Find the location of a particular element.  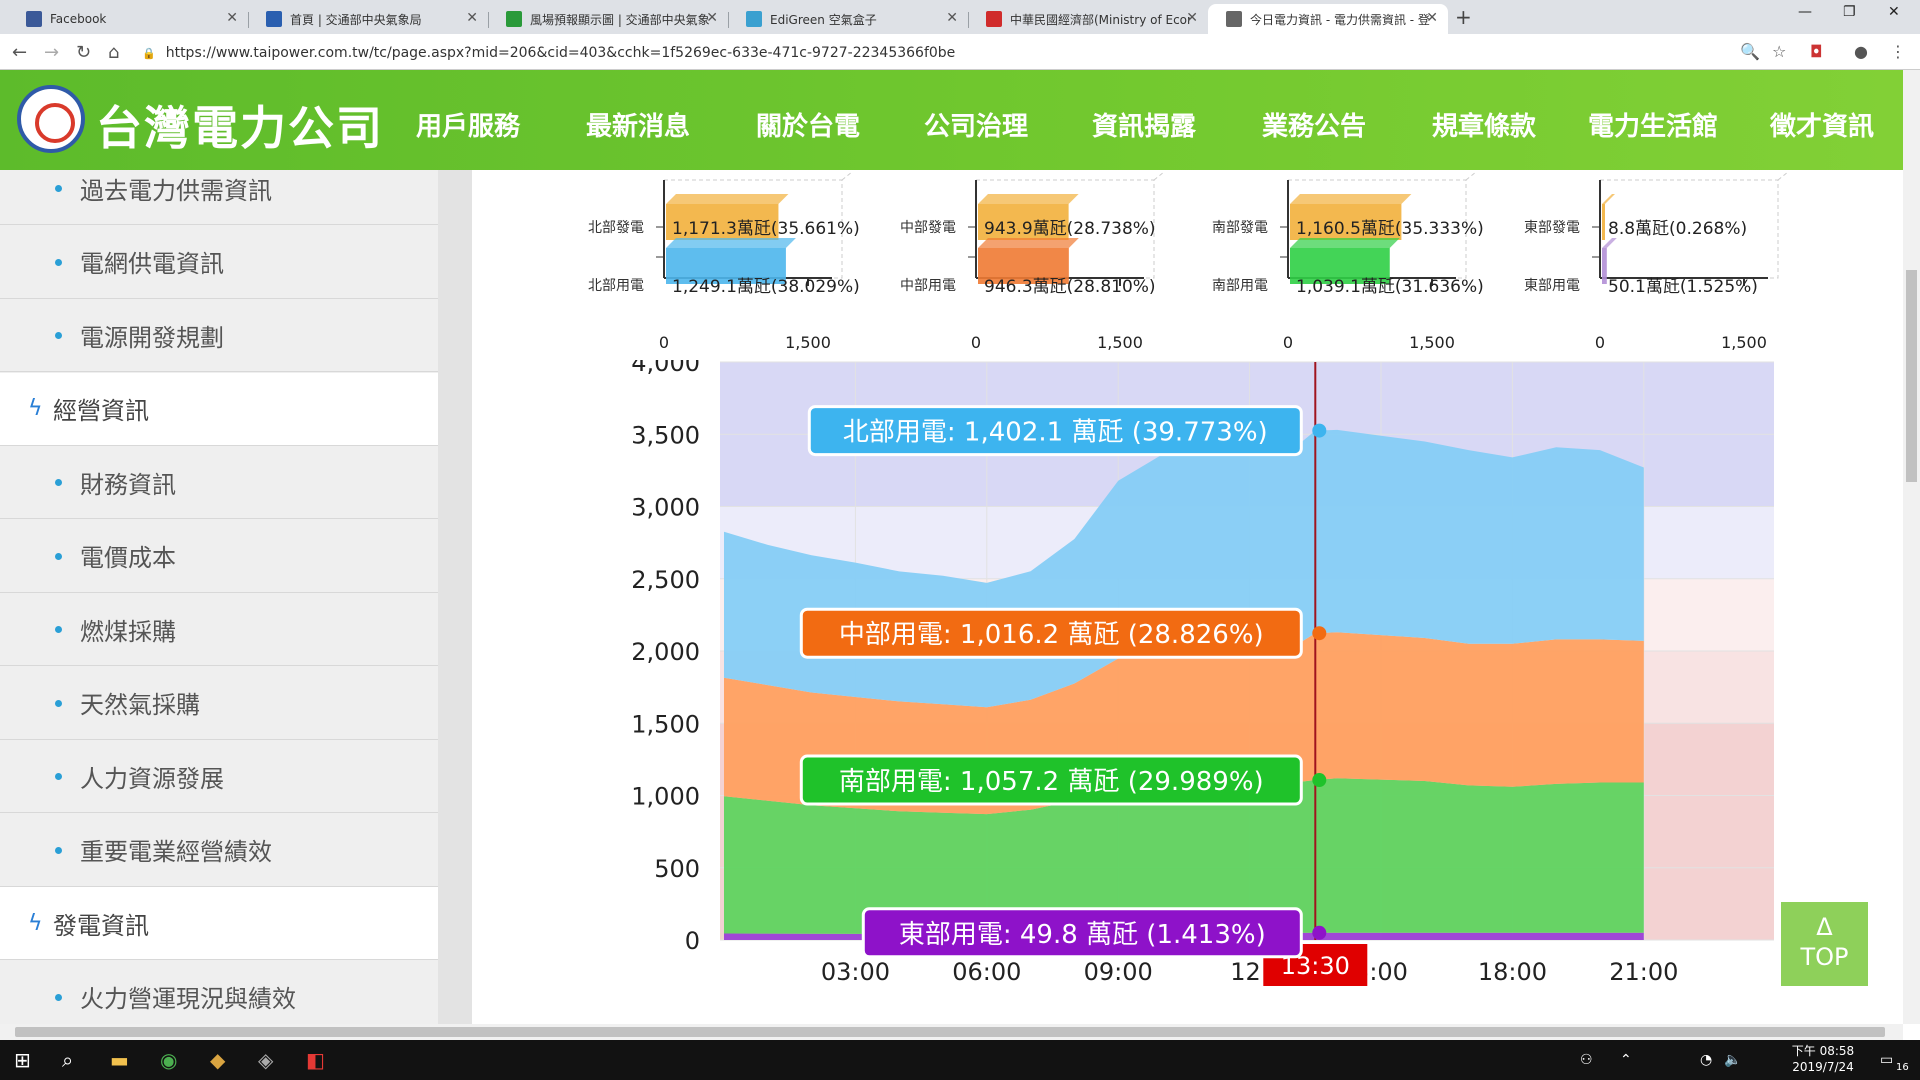

sidebar-item: 電網供電資訊 is located at coordinates (219, 262).